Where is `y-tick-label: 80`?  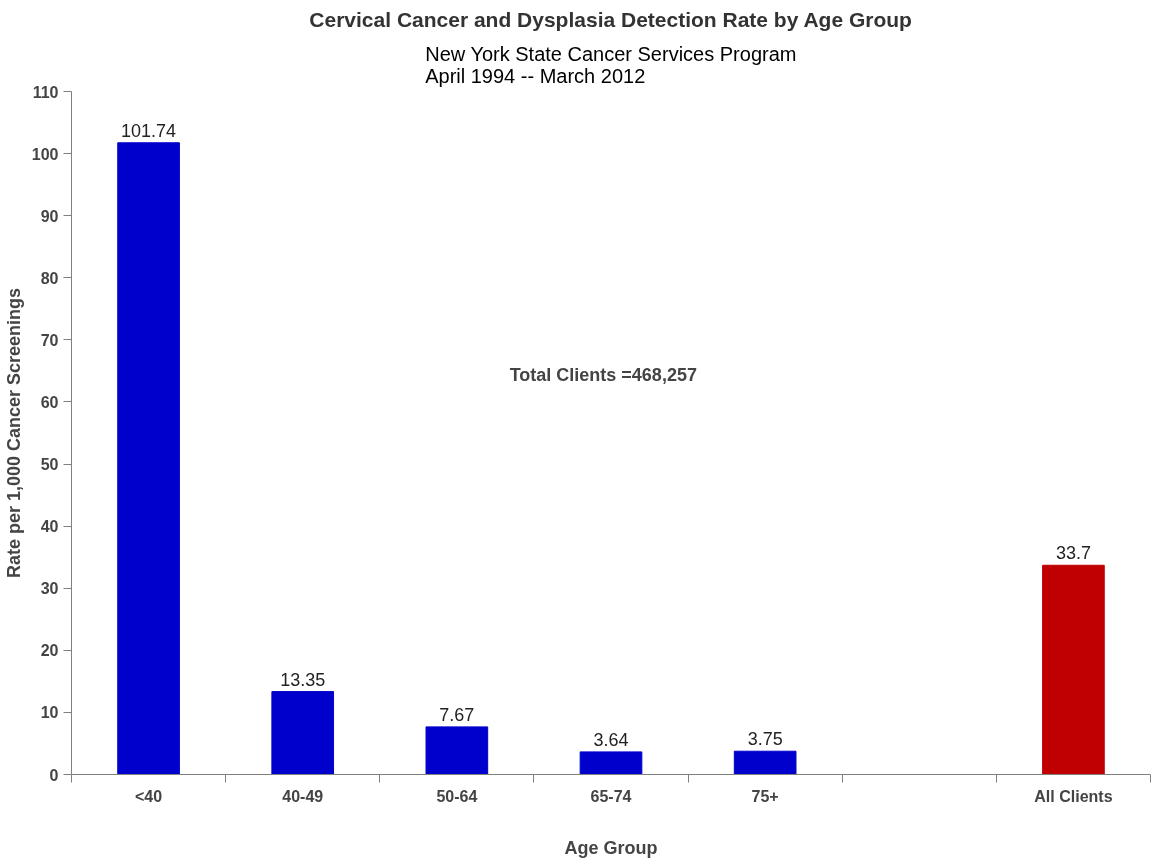
y-tick-label: 80 is located at coordinates (49, 278).